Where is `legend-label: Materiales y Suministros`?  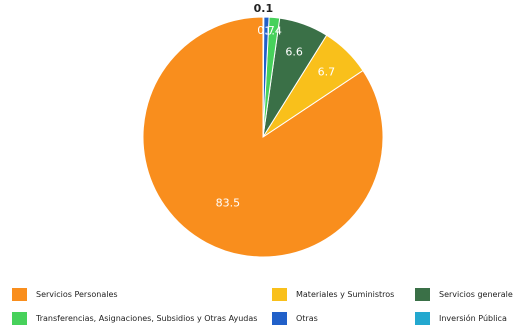
legend-label: Materiales y Suministros is located at coordinates (345, 294).